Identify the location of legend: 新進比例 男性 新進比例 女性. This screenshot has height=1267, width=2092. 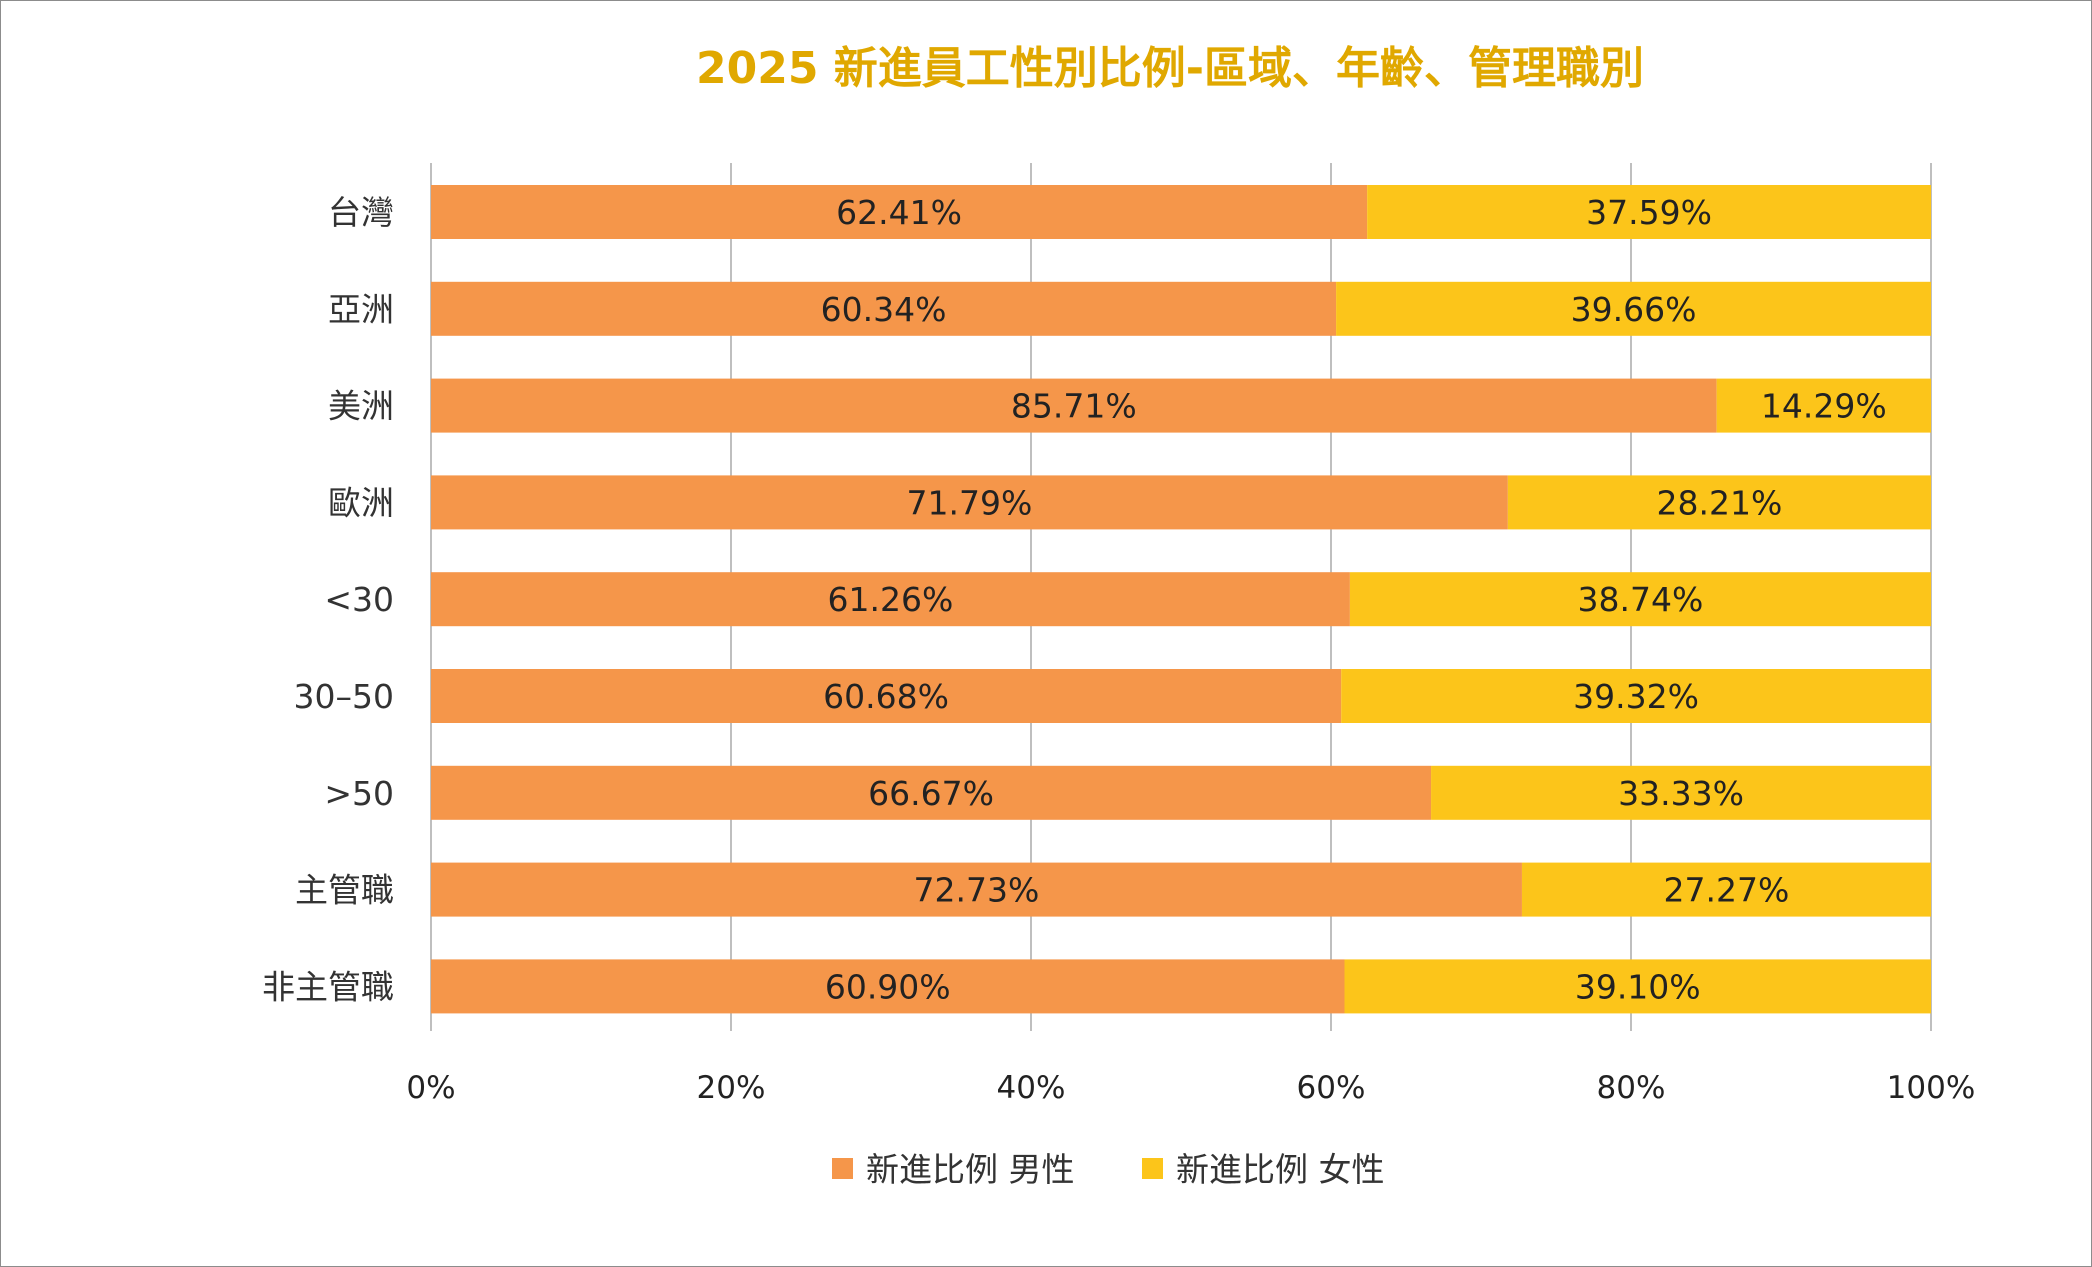
(1108, 1169).